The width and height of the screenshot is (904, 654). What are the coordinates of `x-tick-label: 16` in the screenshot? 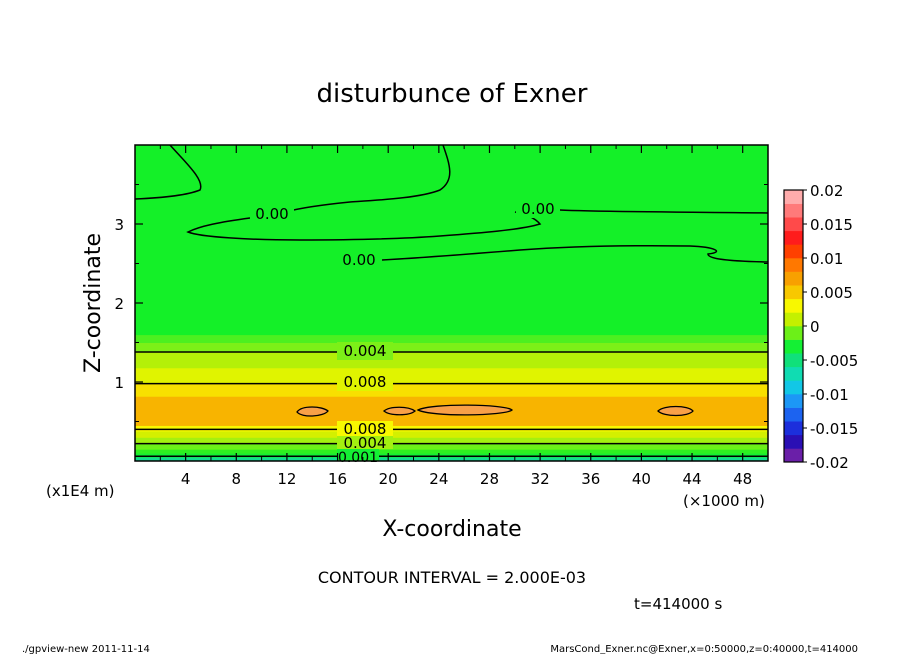 It's located at (337, 479).